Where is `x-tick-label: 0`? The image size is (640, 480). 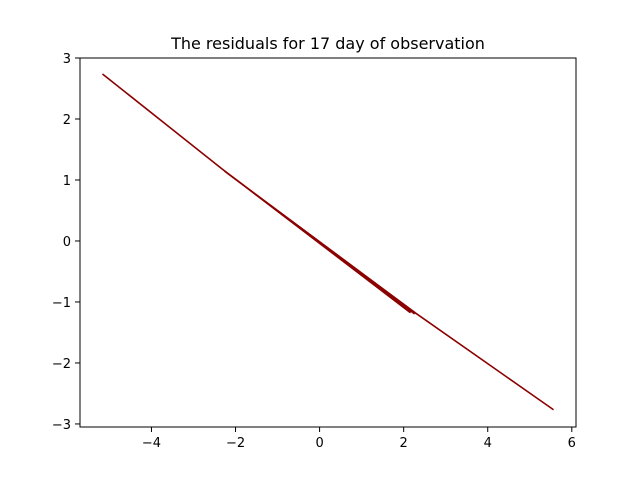
x-tick-label: 0 is located at coordinates (319, 443).